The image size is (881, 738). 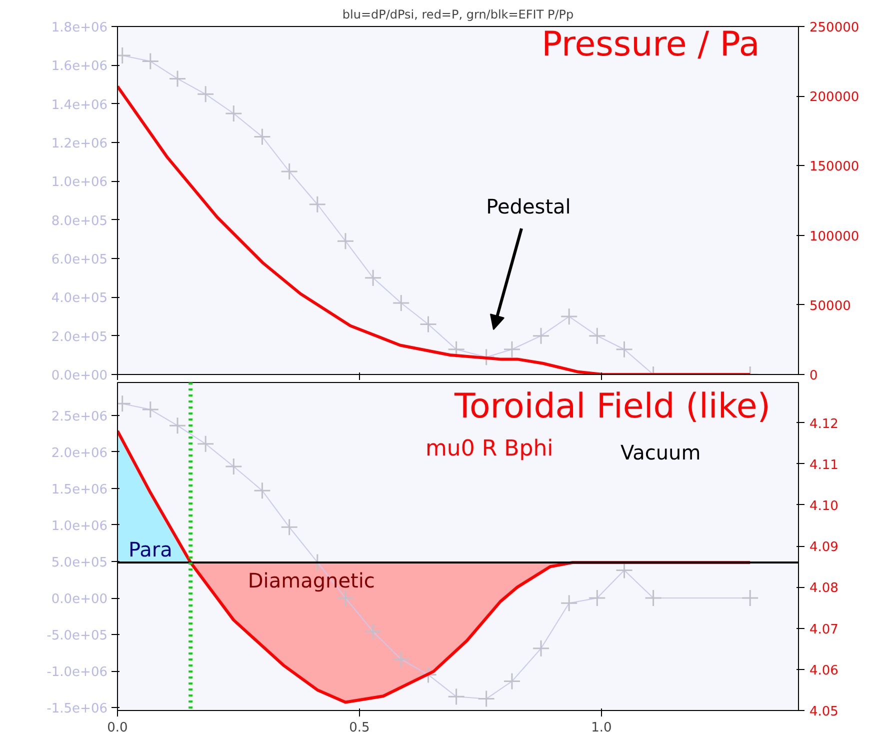 What do you see at coordinates (79, 144) in the screenshot?
I see `y-tick-label: 1.2e+06` at bounding box center [79, 144].